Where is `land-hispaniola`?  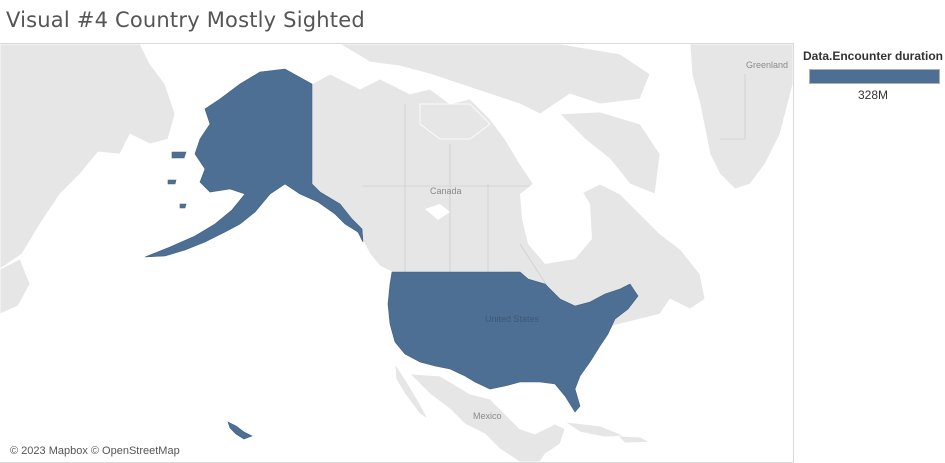
land-hispaniola is located at coordinates (633, 439).